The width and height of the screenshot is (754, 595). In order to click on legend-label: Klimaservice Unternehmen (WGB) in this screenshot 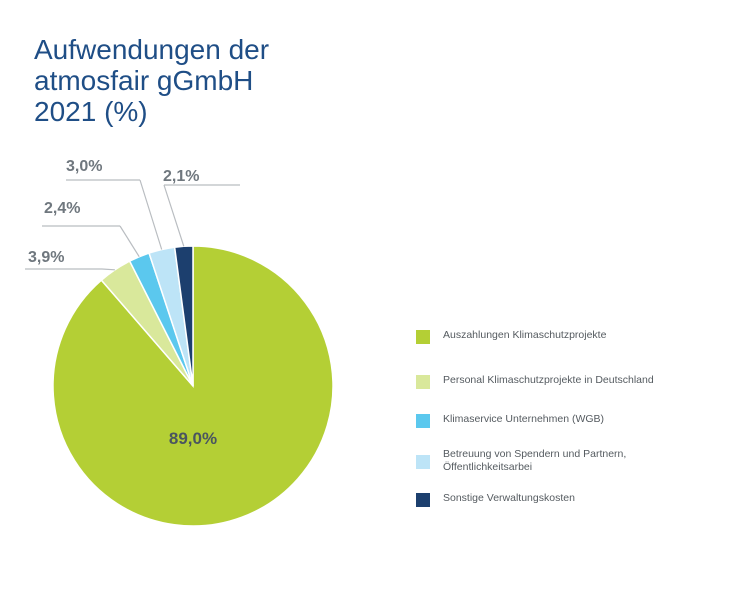, I will do `click(563, 419)`.